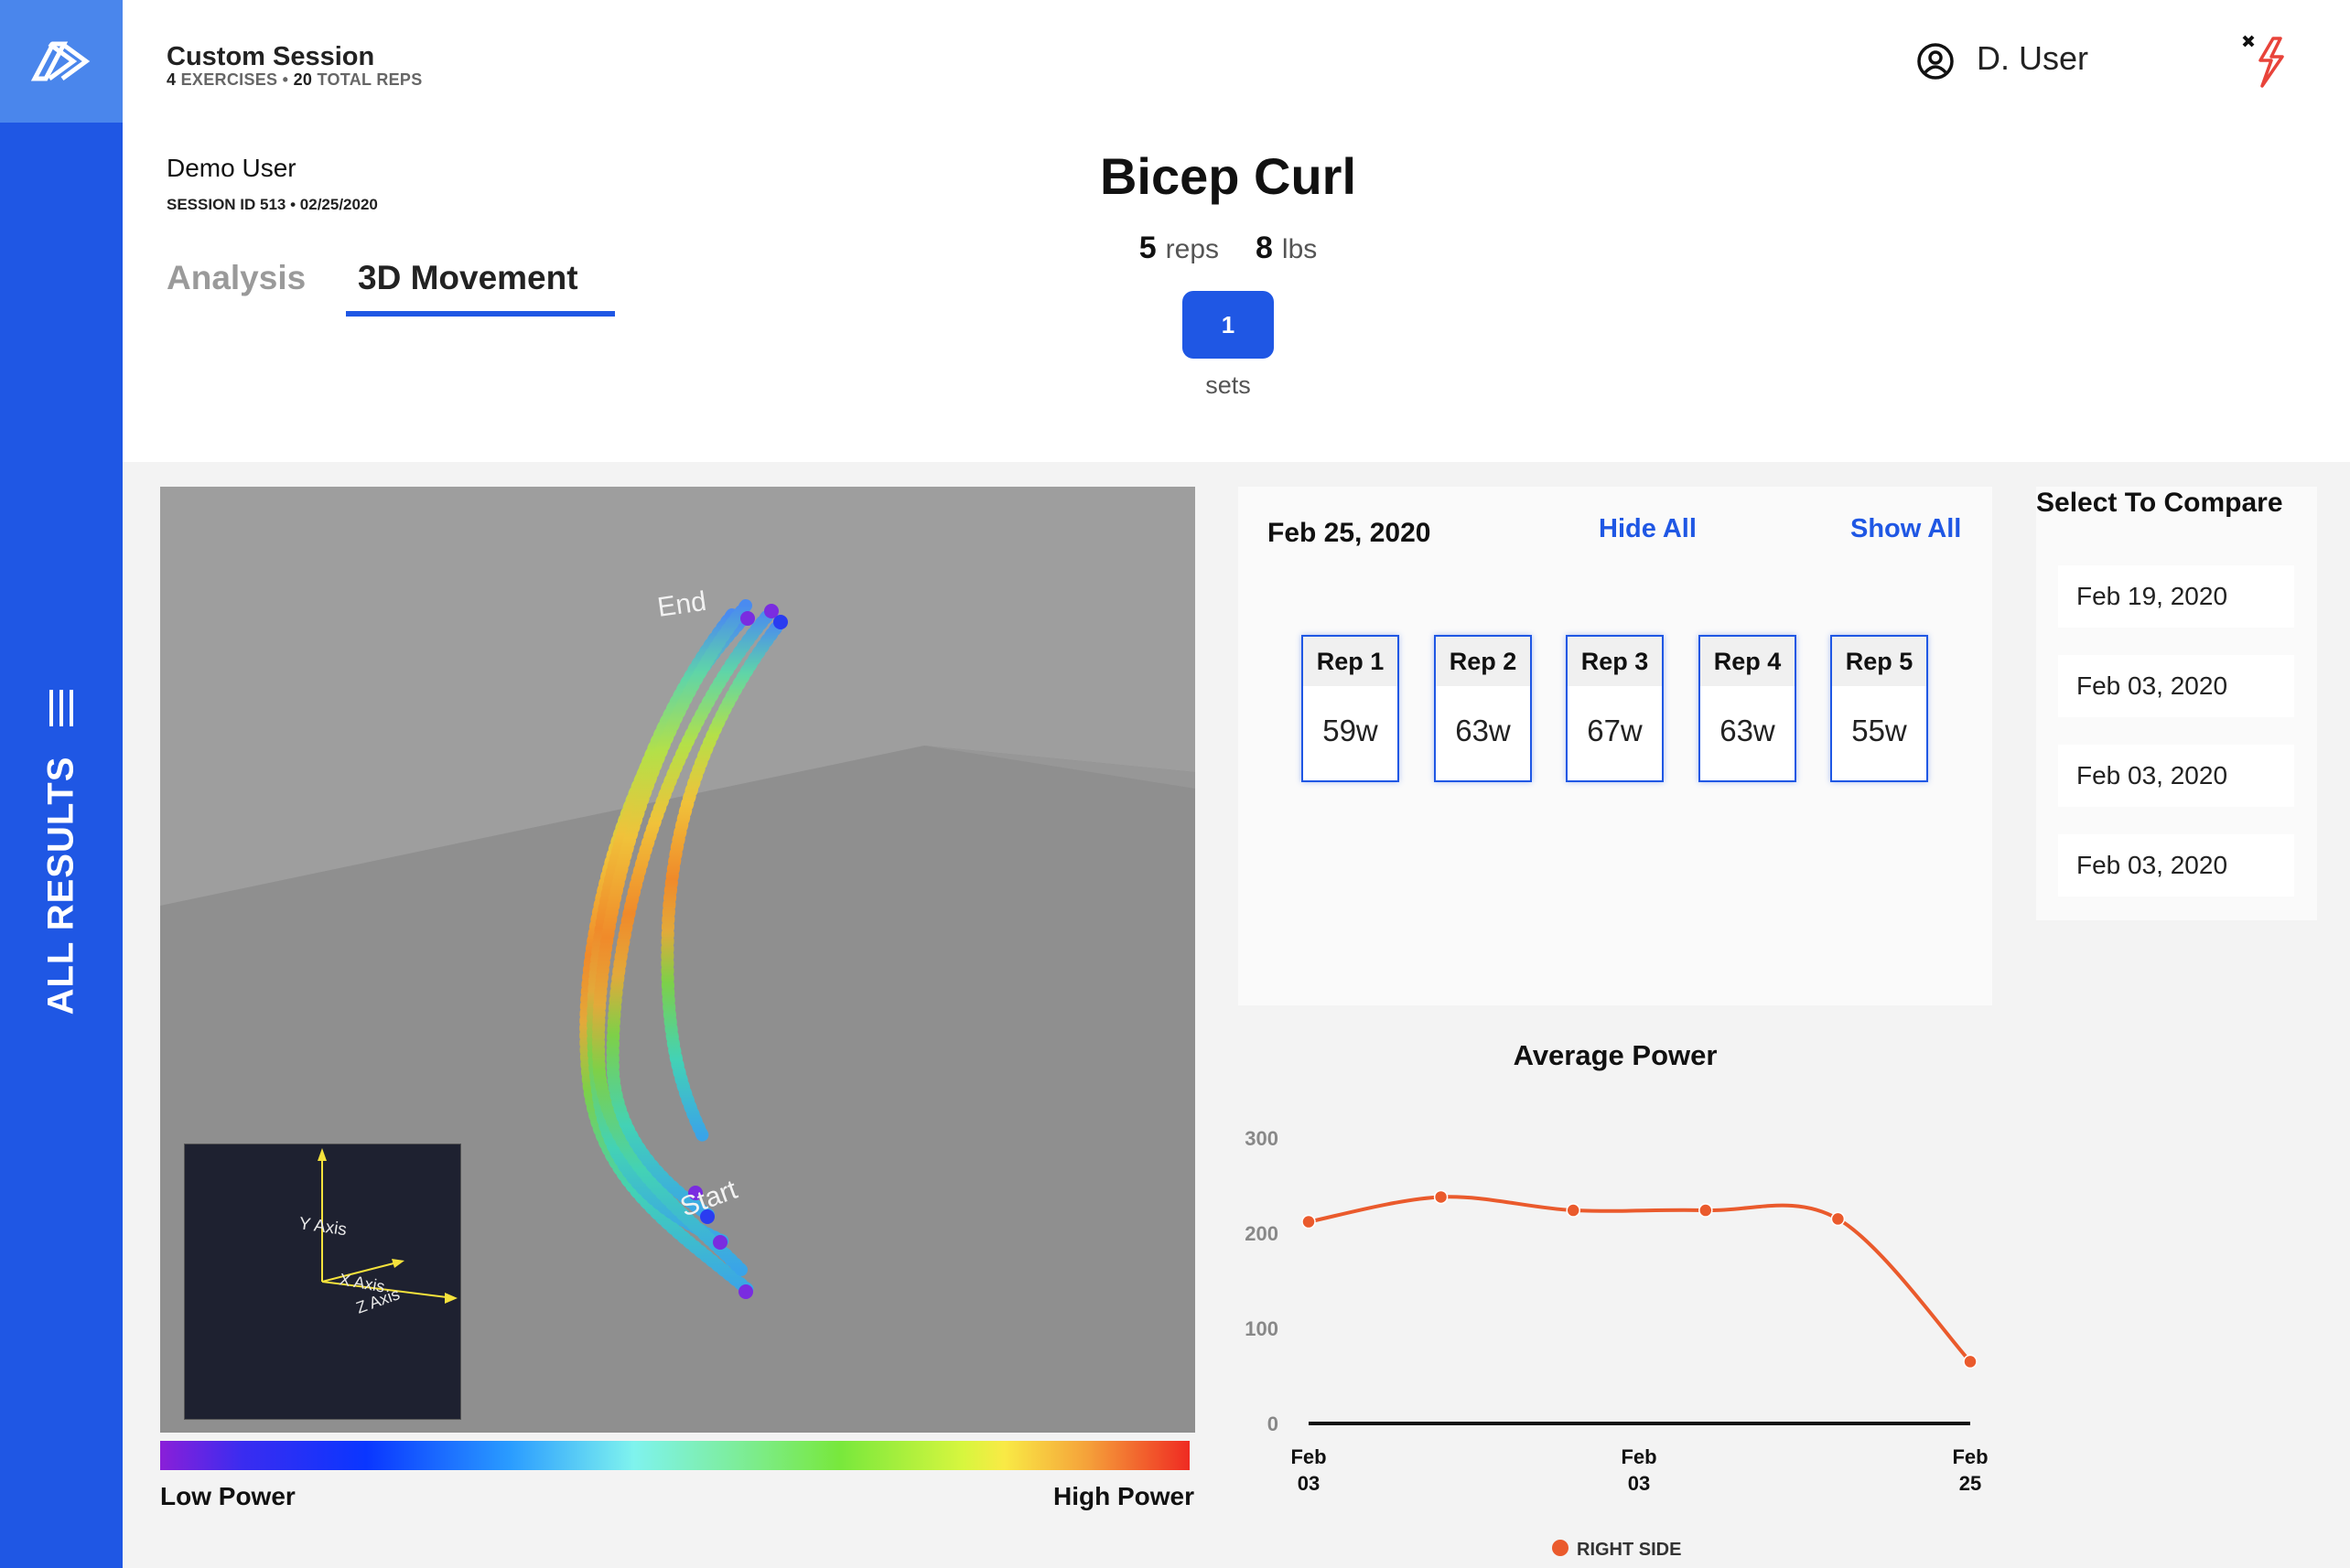 Image resolution: width=2350 pixels, height=1568 pixels. I want to click on active-tab-indicator, so click(480, 314).